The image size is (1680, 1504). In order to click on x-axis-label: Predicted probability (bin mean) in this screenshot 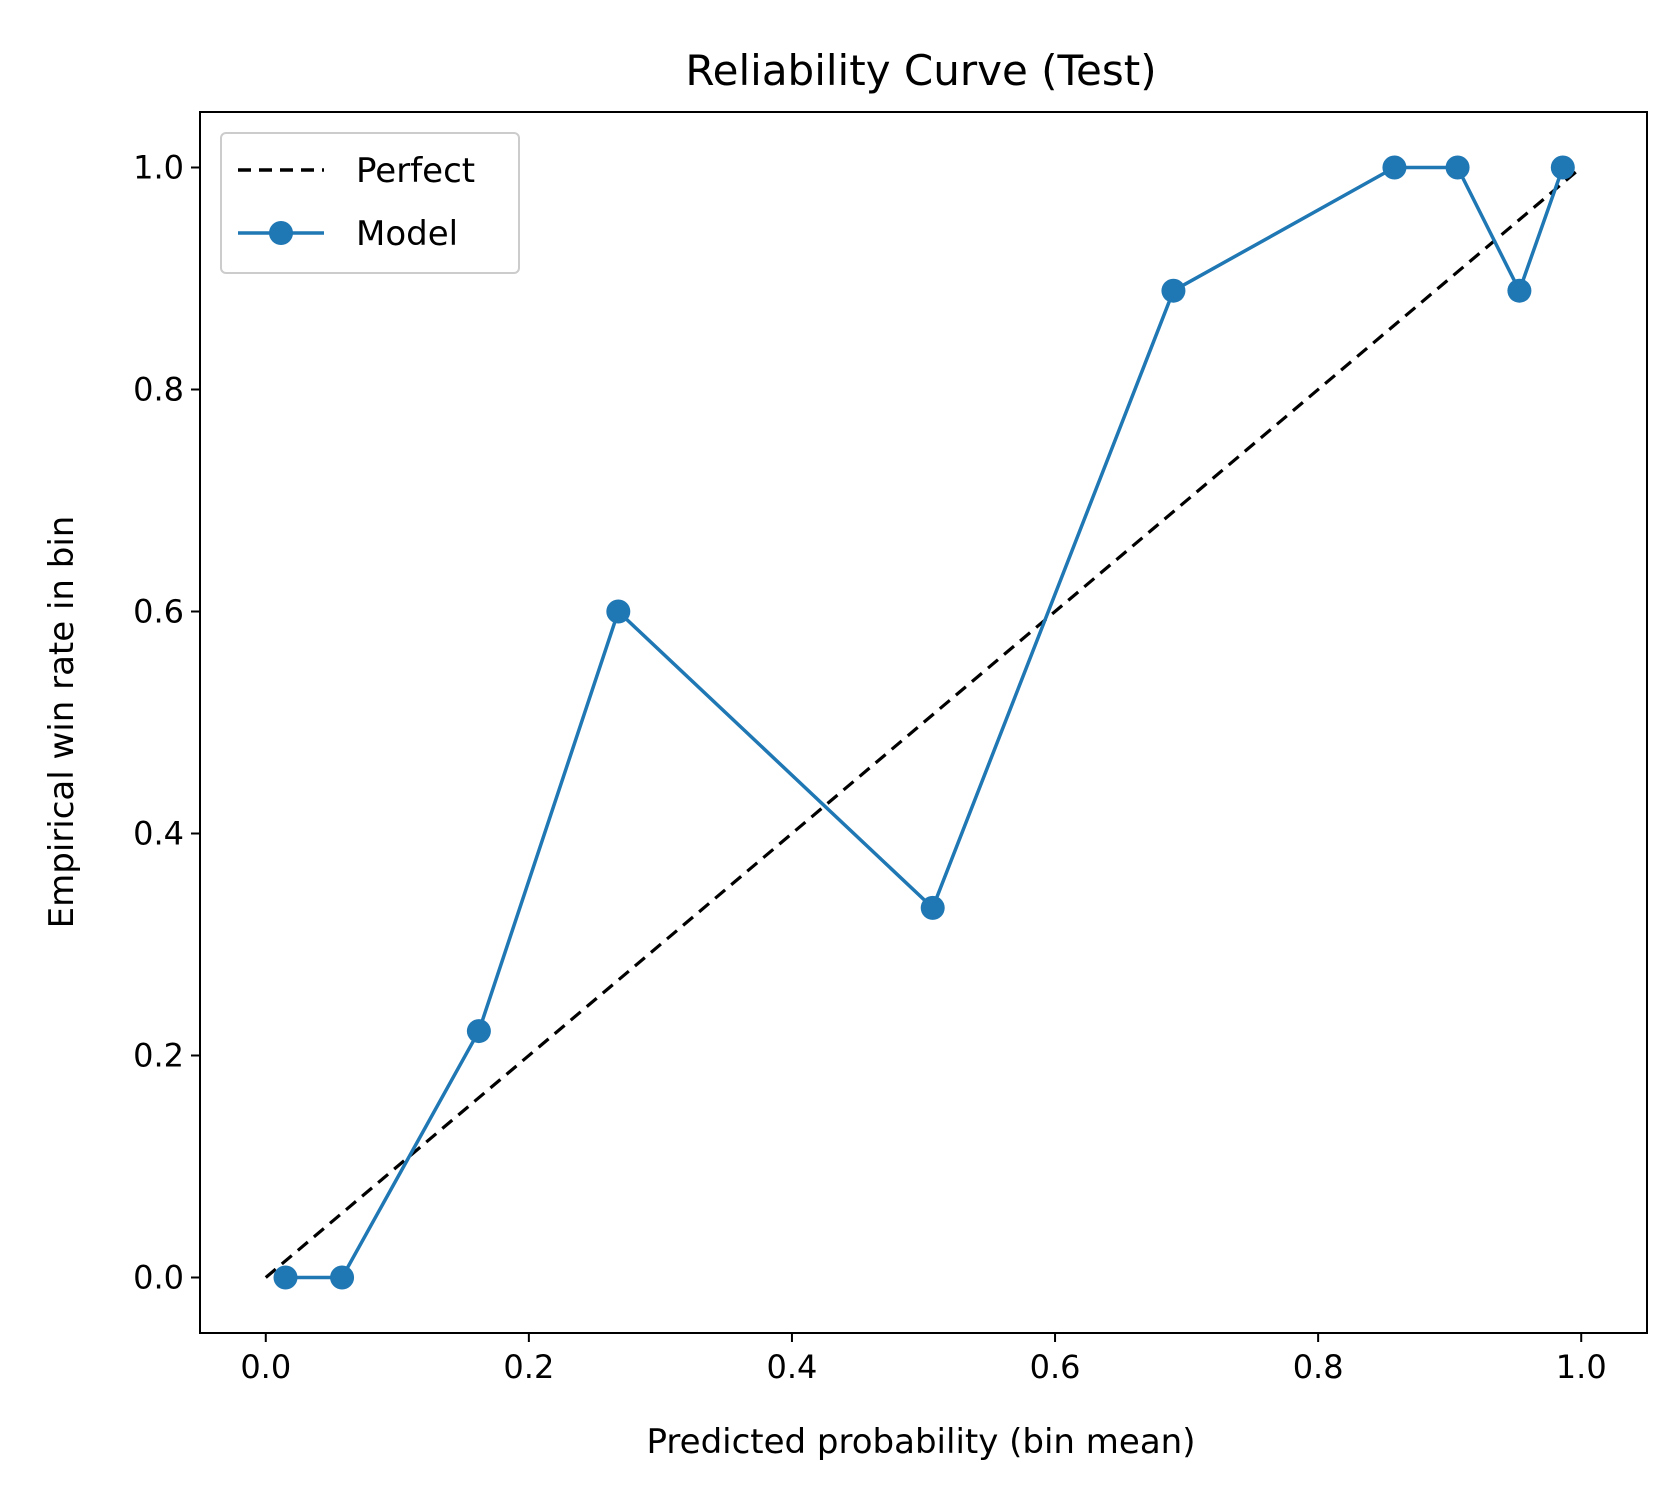, I will do `click(921, 1442)`.